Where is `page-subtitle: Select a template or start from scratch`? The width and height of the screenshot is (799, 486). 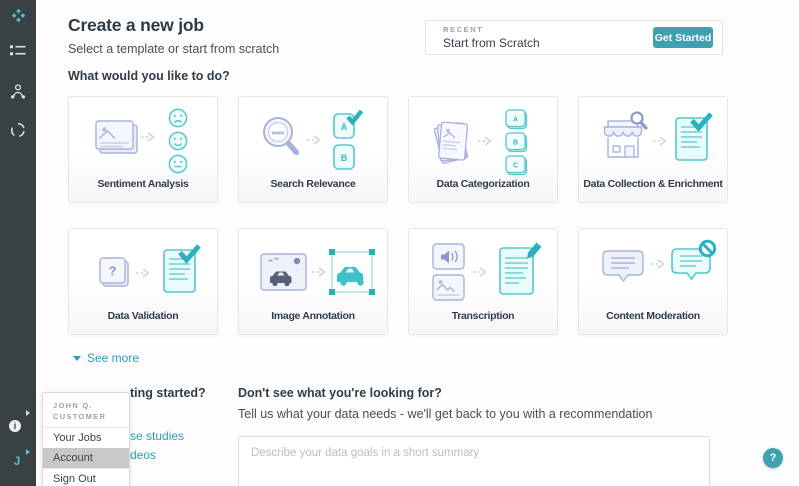 page-subtitle: Select a template or start from scratch is located at coordinates (174, 49).